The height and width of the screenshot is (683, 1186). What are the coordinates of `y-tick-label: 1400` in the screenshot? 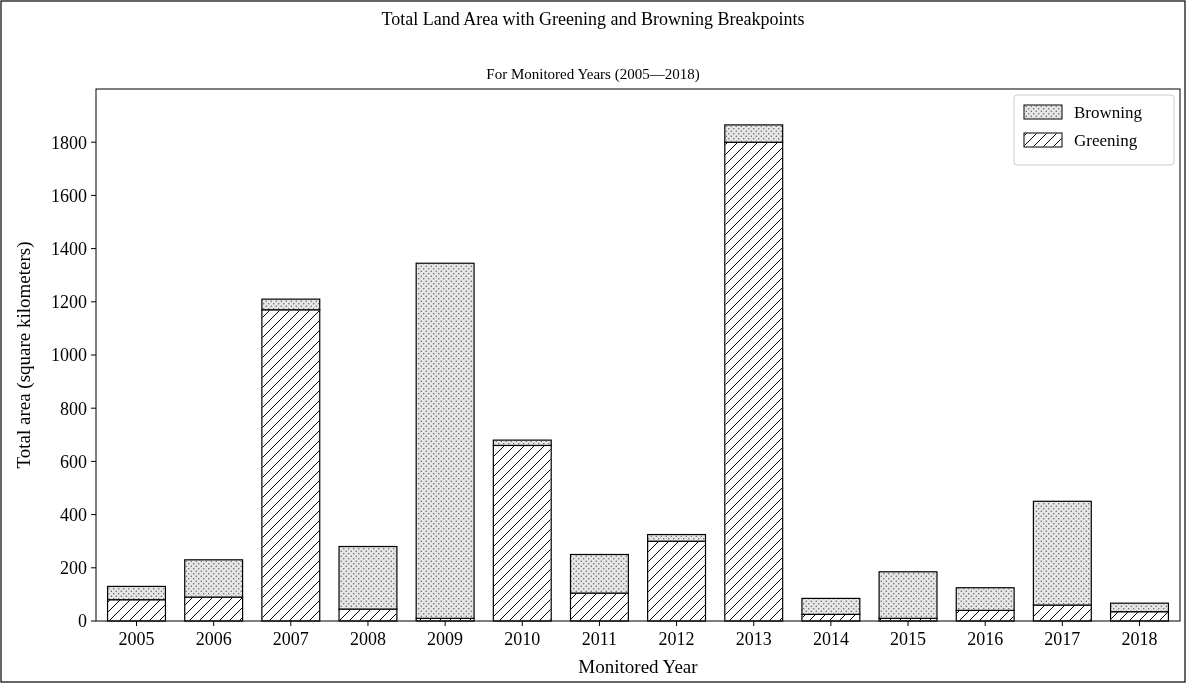 It's located at (69, 248).